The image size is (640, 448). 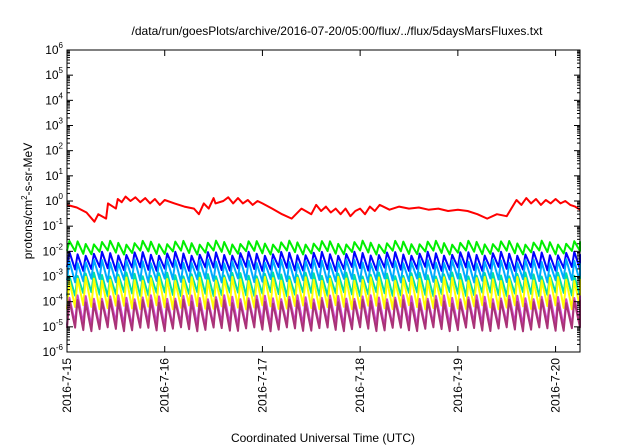 I want to click on y-tick-label: 10⁻⁶, so click(x=53, y=351).